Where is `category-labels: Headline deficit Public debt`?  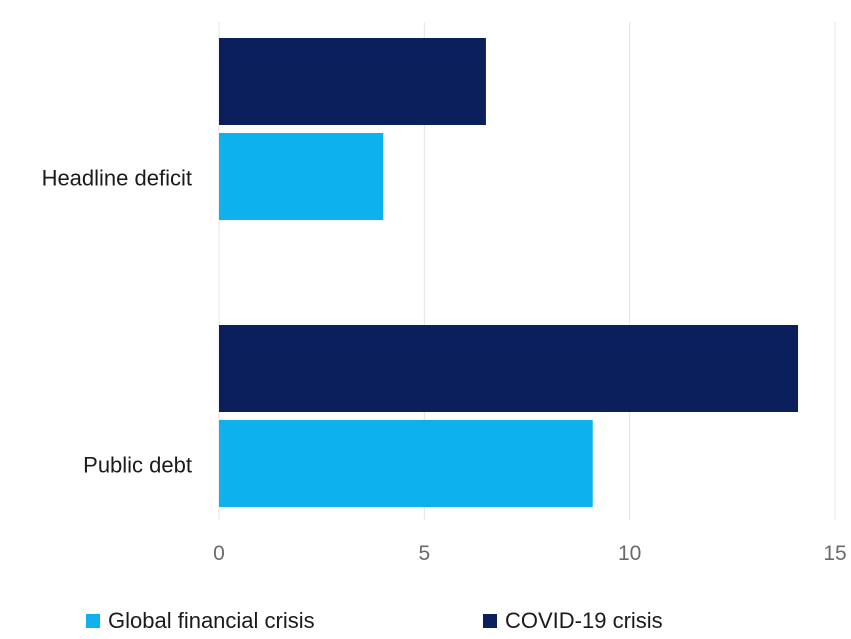 category-labels: Headline deficit Public debt is located at coordinates (117, 322).